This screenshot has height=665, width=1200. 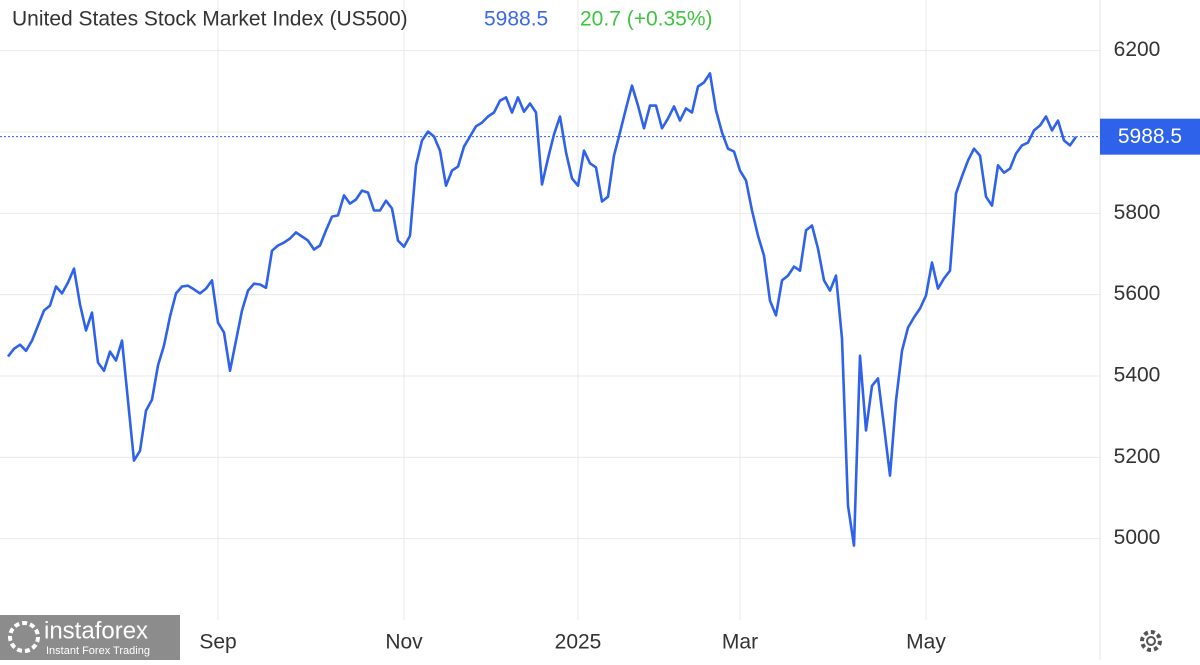 I want to click on last-value-label: 5988.5, so click(x=1150, y=136).